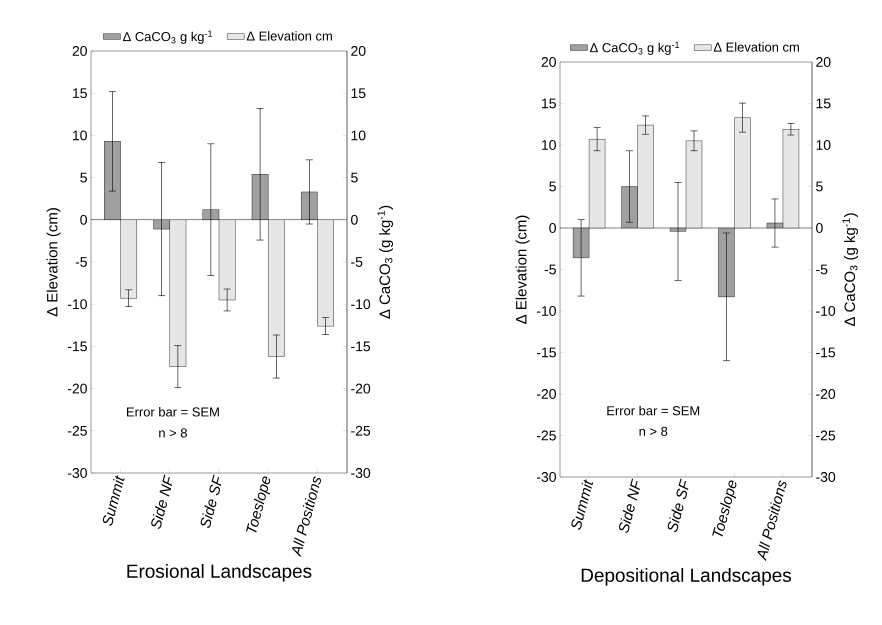  Describe the element at coordinates (219, 573) in the screenshot. I see `x-axis-title: Erosional Landscapes` at that location.